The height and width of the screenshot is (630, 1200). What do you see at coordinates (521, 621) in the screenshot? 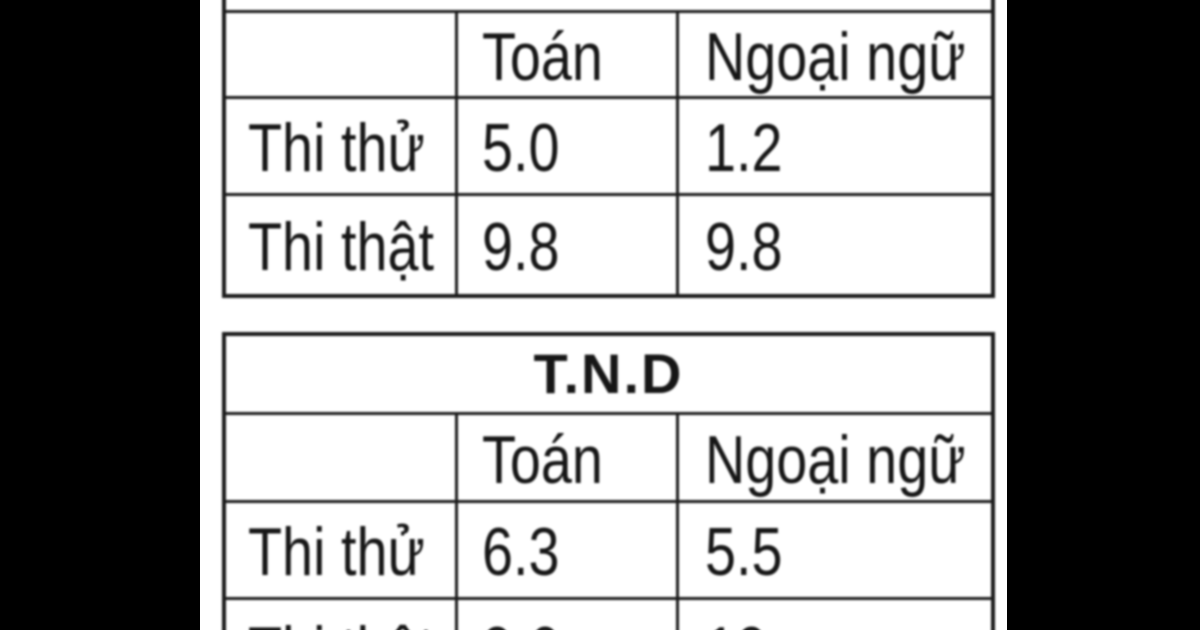
I see `score-value: 9.6` at bounding box center [521, 621].